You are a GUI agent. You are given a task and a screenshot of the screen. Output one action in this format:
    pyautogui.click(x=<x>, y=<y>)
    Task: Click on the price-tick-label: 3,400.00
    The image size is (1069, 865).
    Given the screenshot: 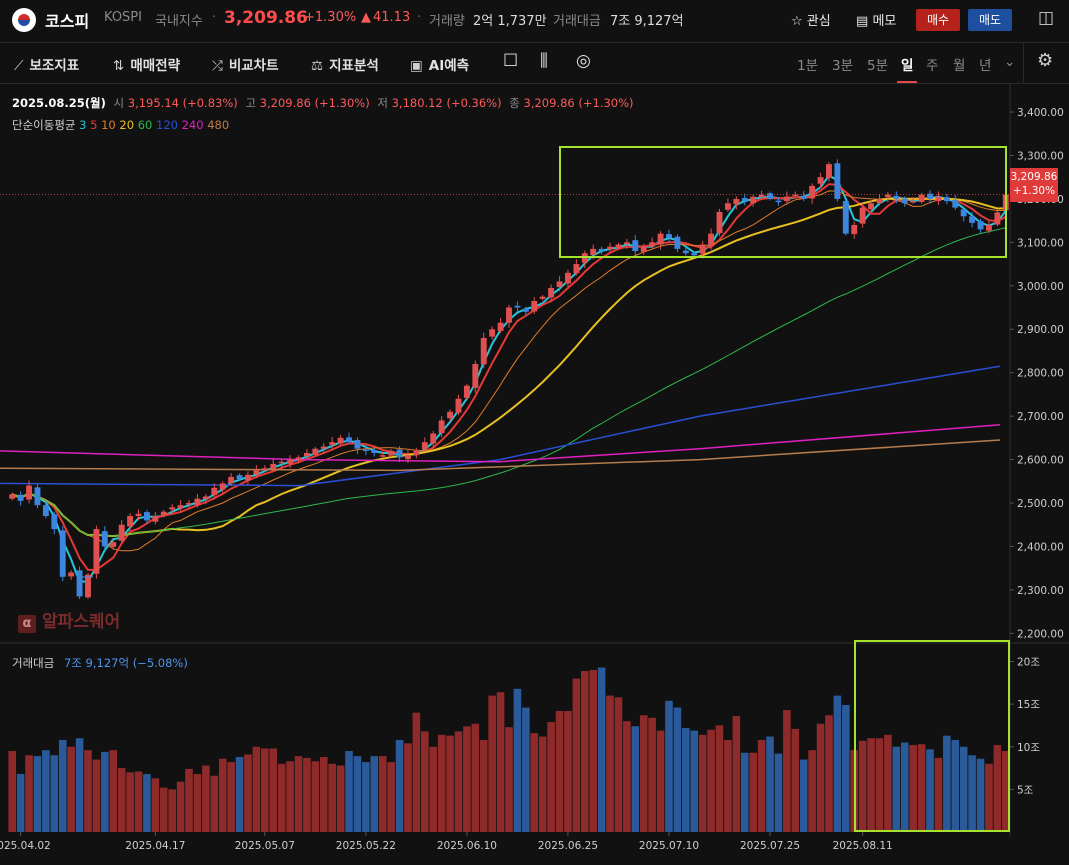 What is the action you would take?
    pyautogui.click(x=1040, y=113)
    